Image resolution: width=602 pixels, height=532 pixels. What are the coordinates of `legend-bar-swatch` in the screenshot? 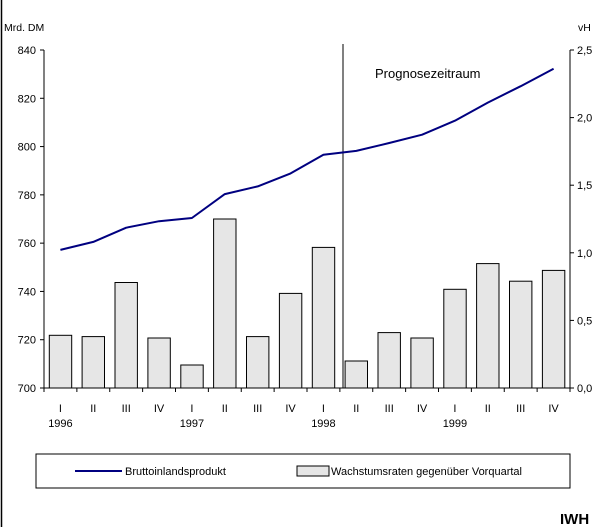 It's located at (313, 471).